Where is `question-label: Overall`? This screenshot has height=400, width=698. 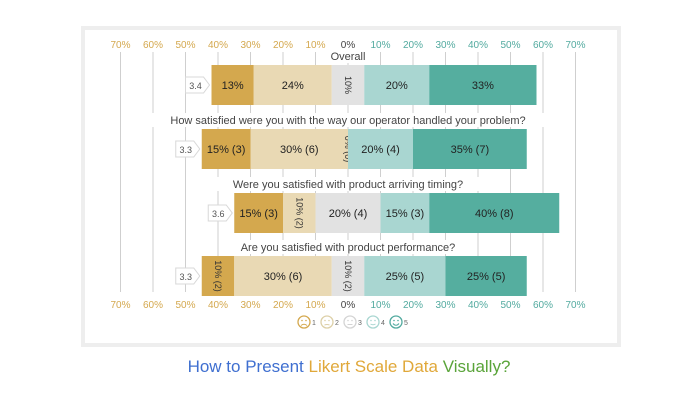 question-label: Overall is located at coordinates (348, 57).